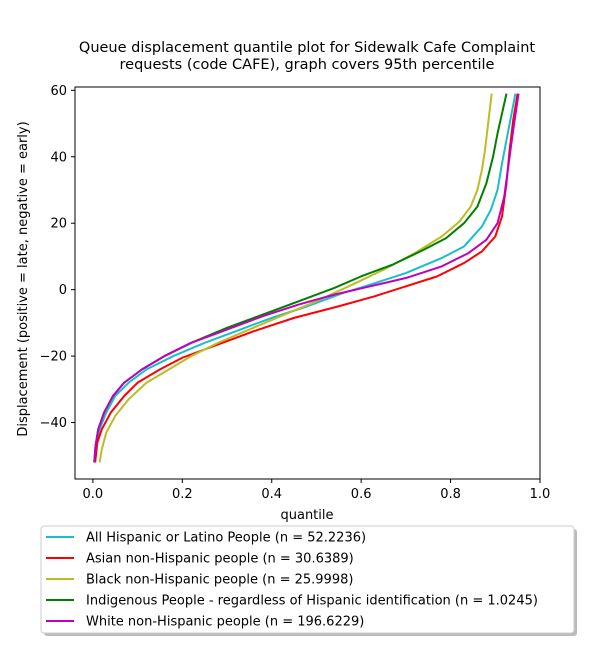 The height and width of the screenshot is (650, 600). I want to click on y-tick-label: −40, so click(53, 423).